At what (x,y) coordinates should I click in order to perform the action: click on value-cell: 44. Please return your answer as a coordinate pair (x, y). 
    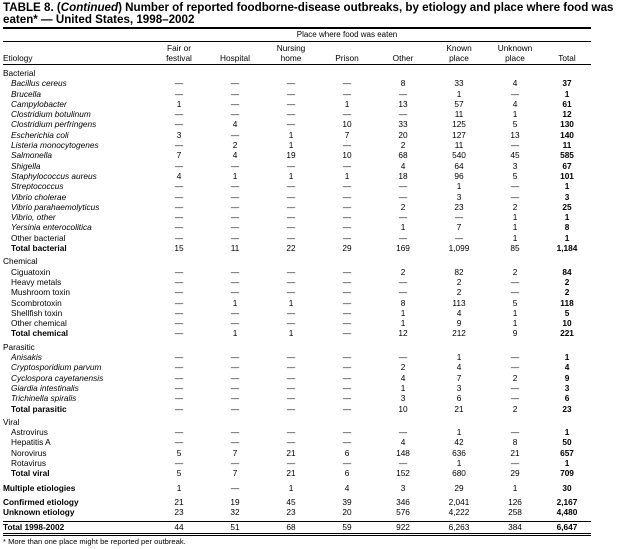
    Looking at the image, I should click on (179, 527).